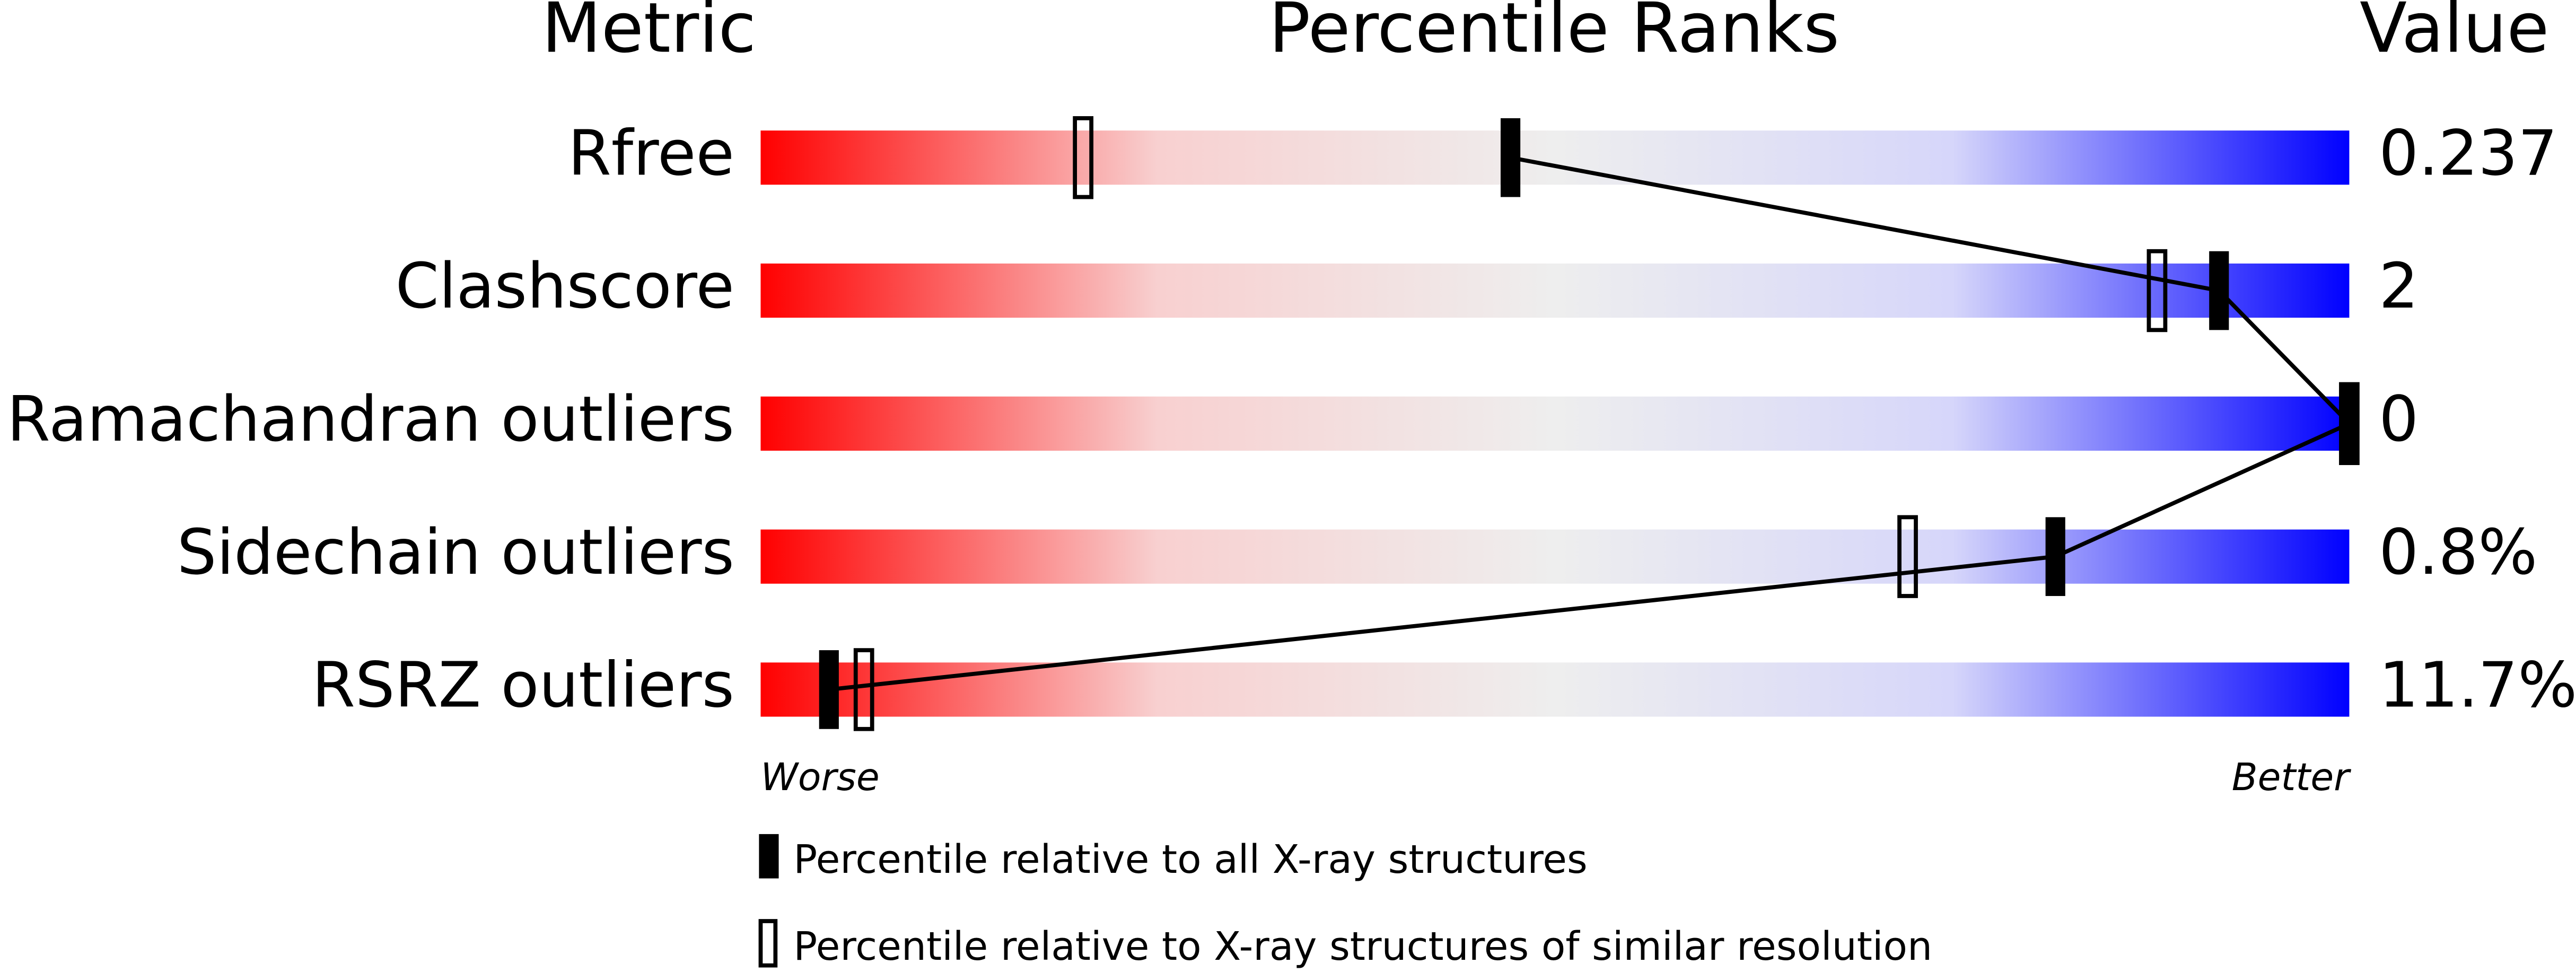  Describe the element at coordinates (523, 685) in the screenshot. I see `metric-label: RSRZ outliers` at that location.